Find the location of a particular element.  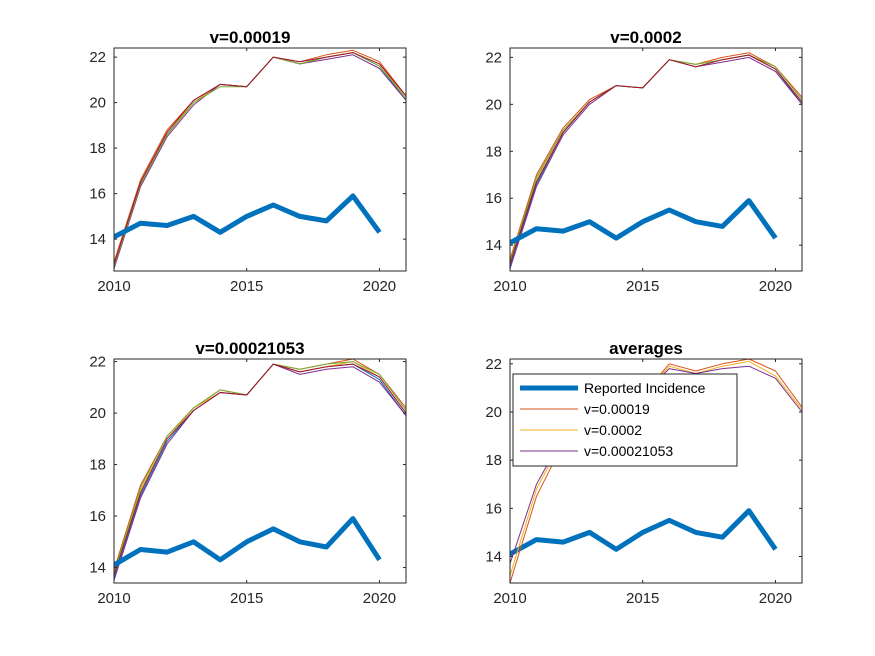

subplot-title: v=0.0002 is located at coordinates (645, 37).